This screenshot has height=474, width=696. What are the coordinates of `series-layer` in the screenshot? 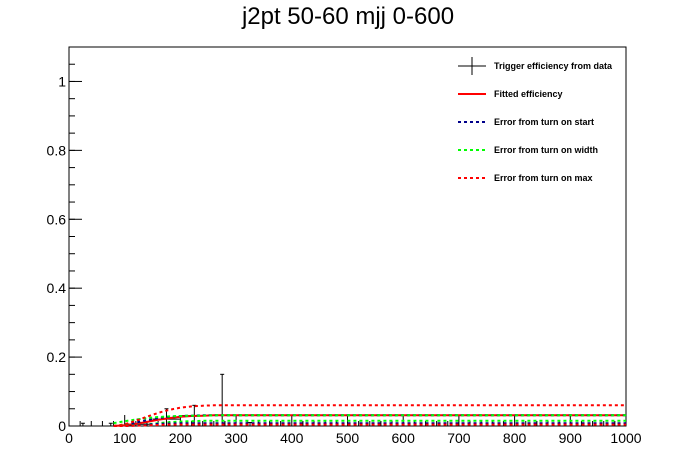 It's located at (347, 400).